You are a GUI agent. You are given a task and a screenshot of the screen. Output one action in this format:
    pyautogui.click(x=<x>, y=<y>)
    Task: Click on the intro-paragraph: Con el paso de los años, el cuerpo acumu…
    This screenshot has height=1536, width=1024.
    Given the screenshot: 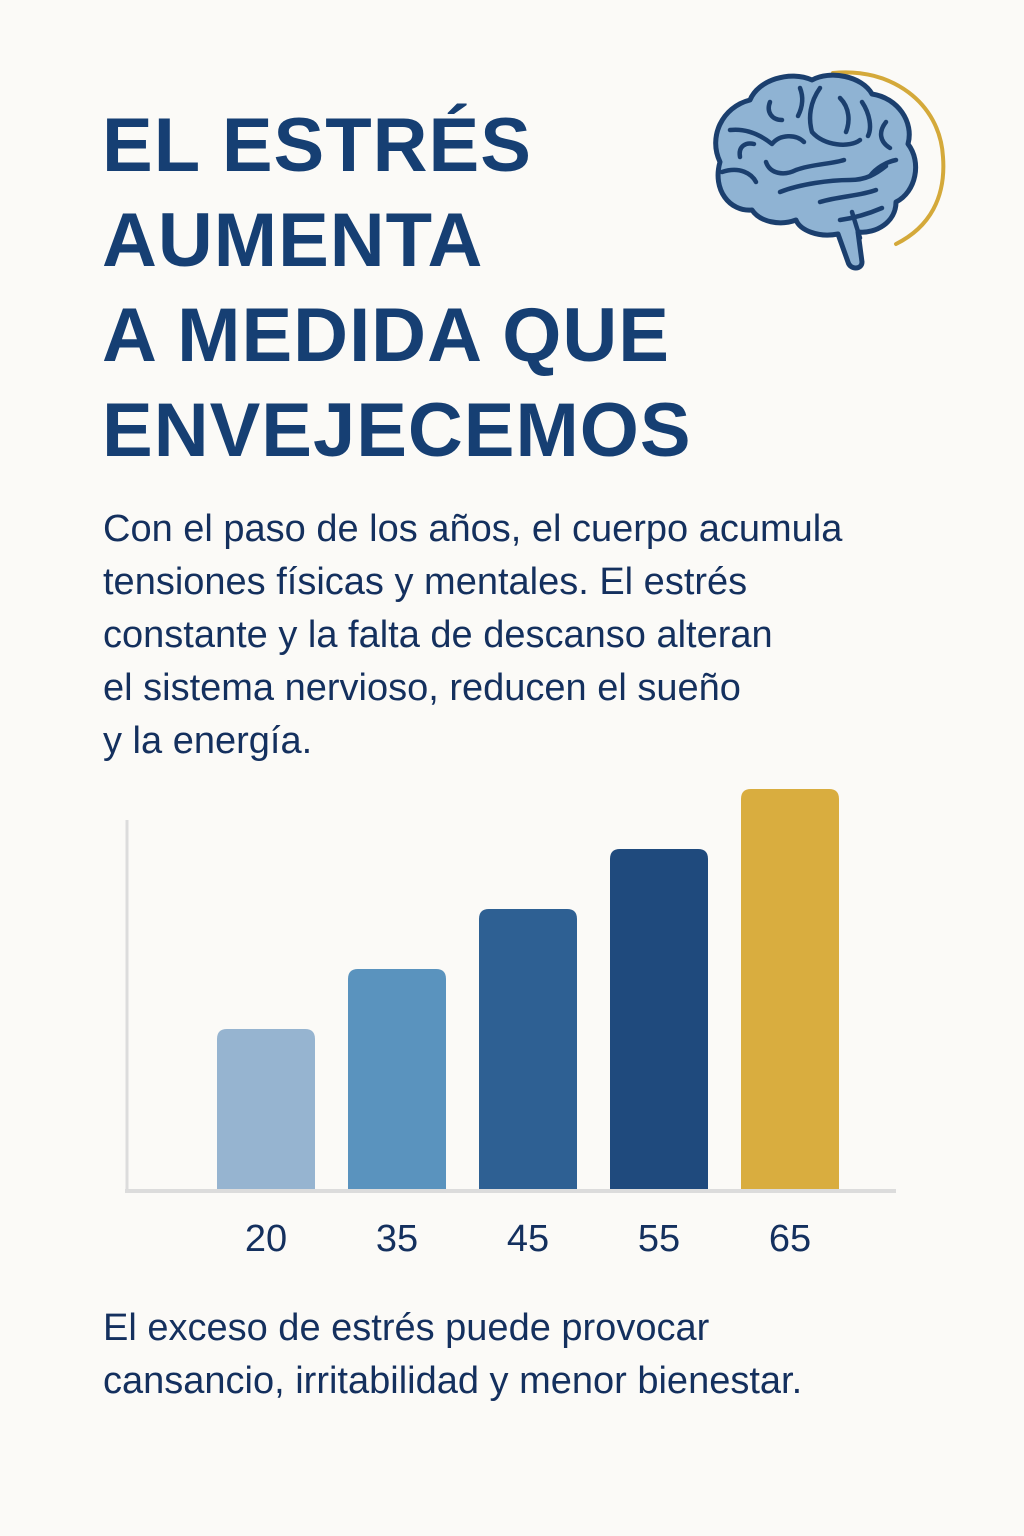 What is the action you would take?
    pyautogui.click(x=533, y=635)
    